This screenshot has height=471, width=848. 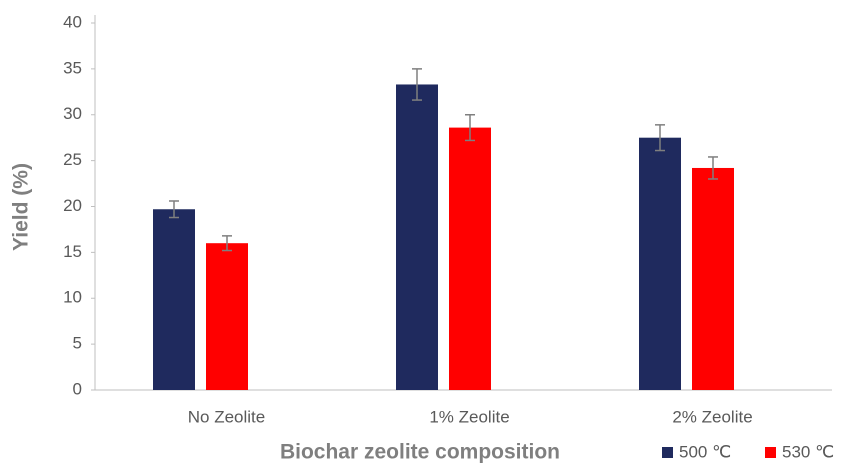 What do you see at coordinates (77, 388) in the screenshot?
I see `y-tick-label: 0` at bounding box center [77, 388].